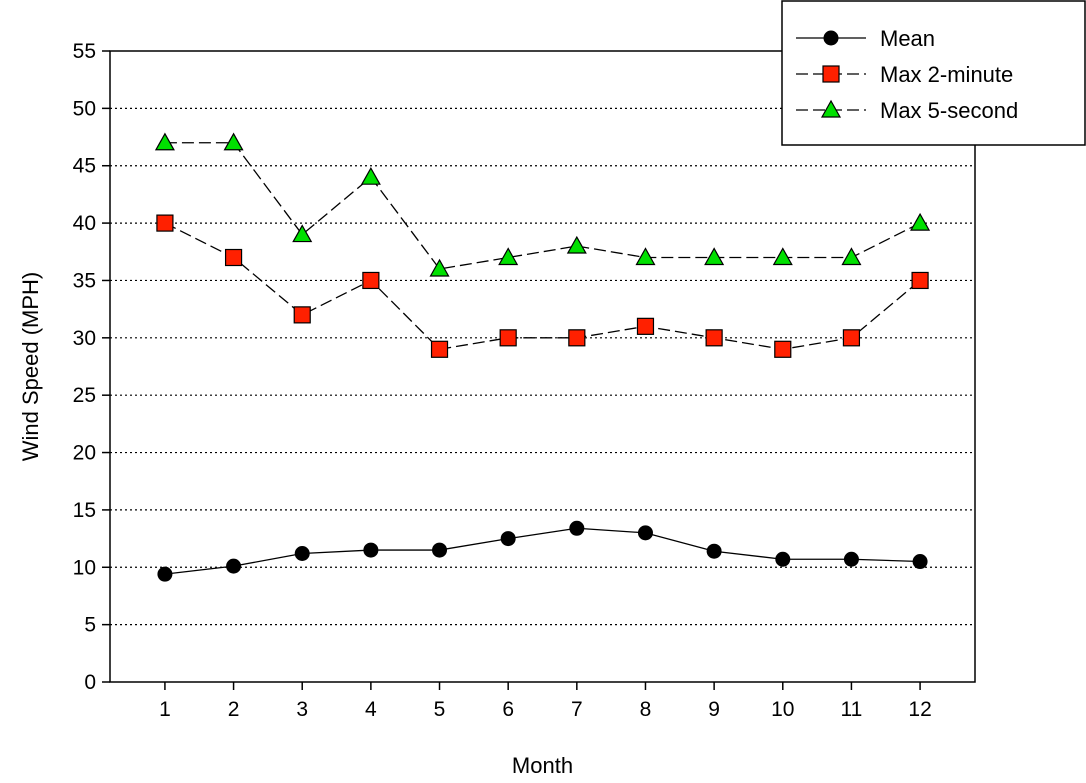 The height and width of the screenshot is (783, 1086). What do you see at coordinates (371, 709) in the screenshot?
I see `x-tick-label: 4` at bounding box center [371, 709].